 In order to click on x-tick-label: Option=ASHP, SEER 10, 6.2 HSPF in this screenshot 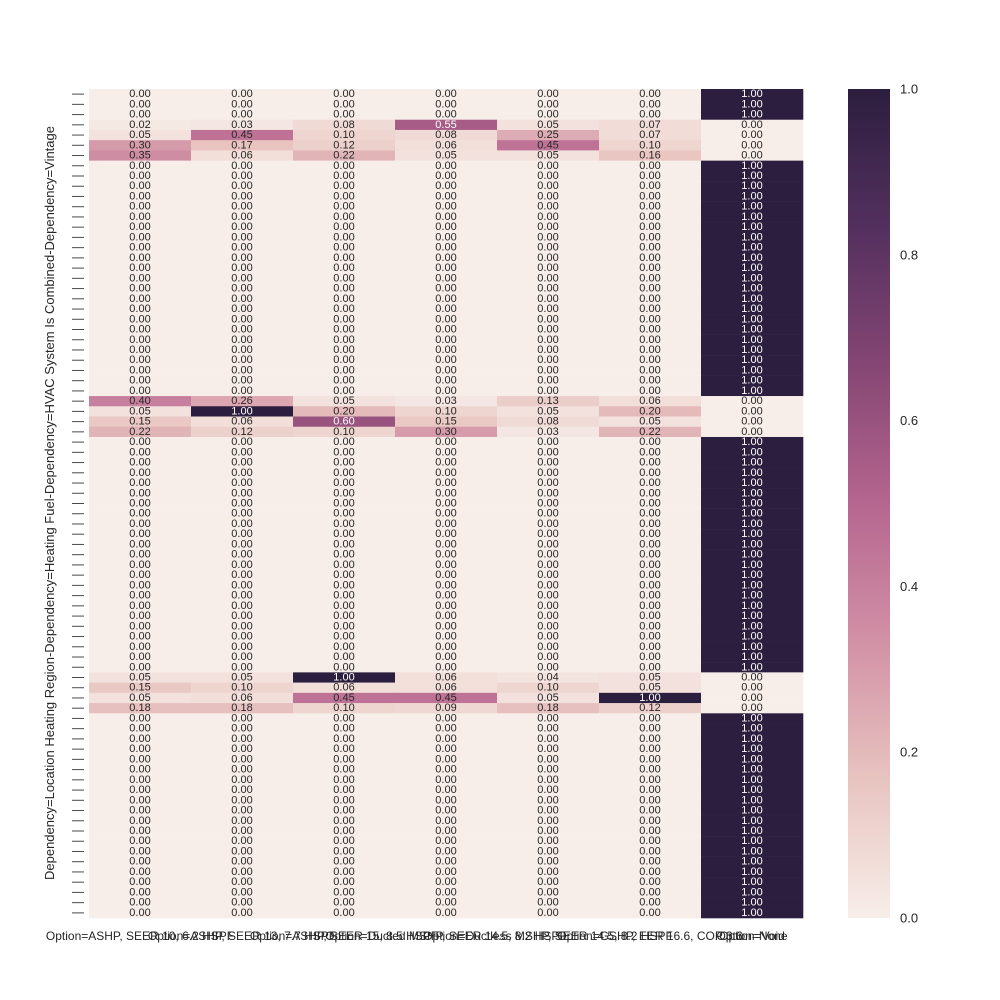, I will do `click(140, 936)`.